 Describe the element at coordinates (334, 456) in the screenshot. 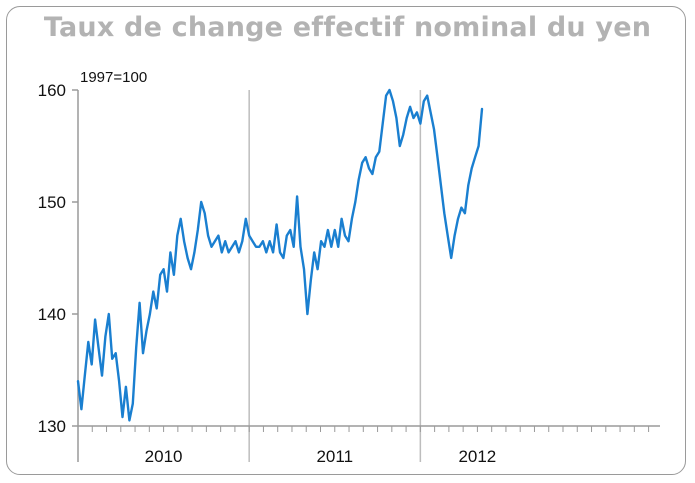

I see `x-year-label-2011: 2011` at that location.